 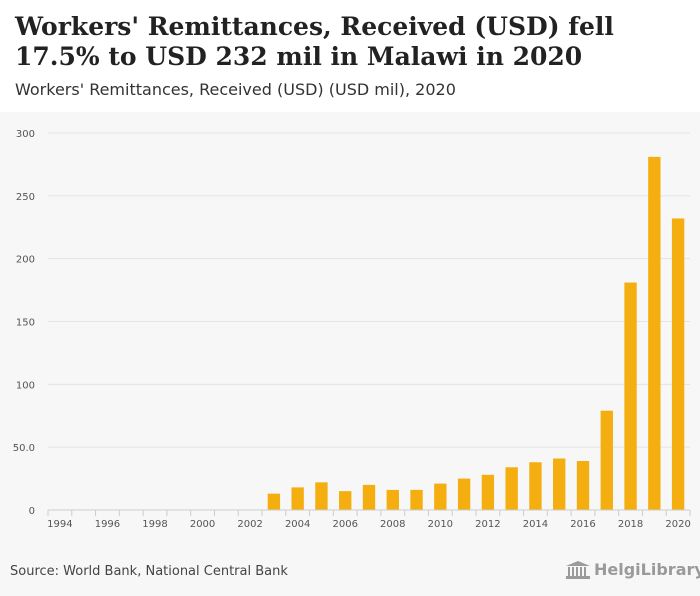 What do you see at coordinates (25, 385) in the screenshot?
I see `y-tick-label: 100` at bounding box center [25, 385].